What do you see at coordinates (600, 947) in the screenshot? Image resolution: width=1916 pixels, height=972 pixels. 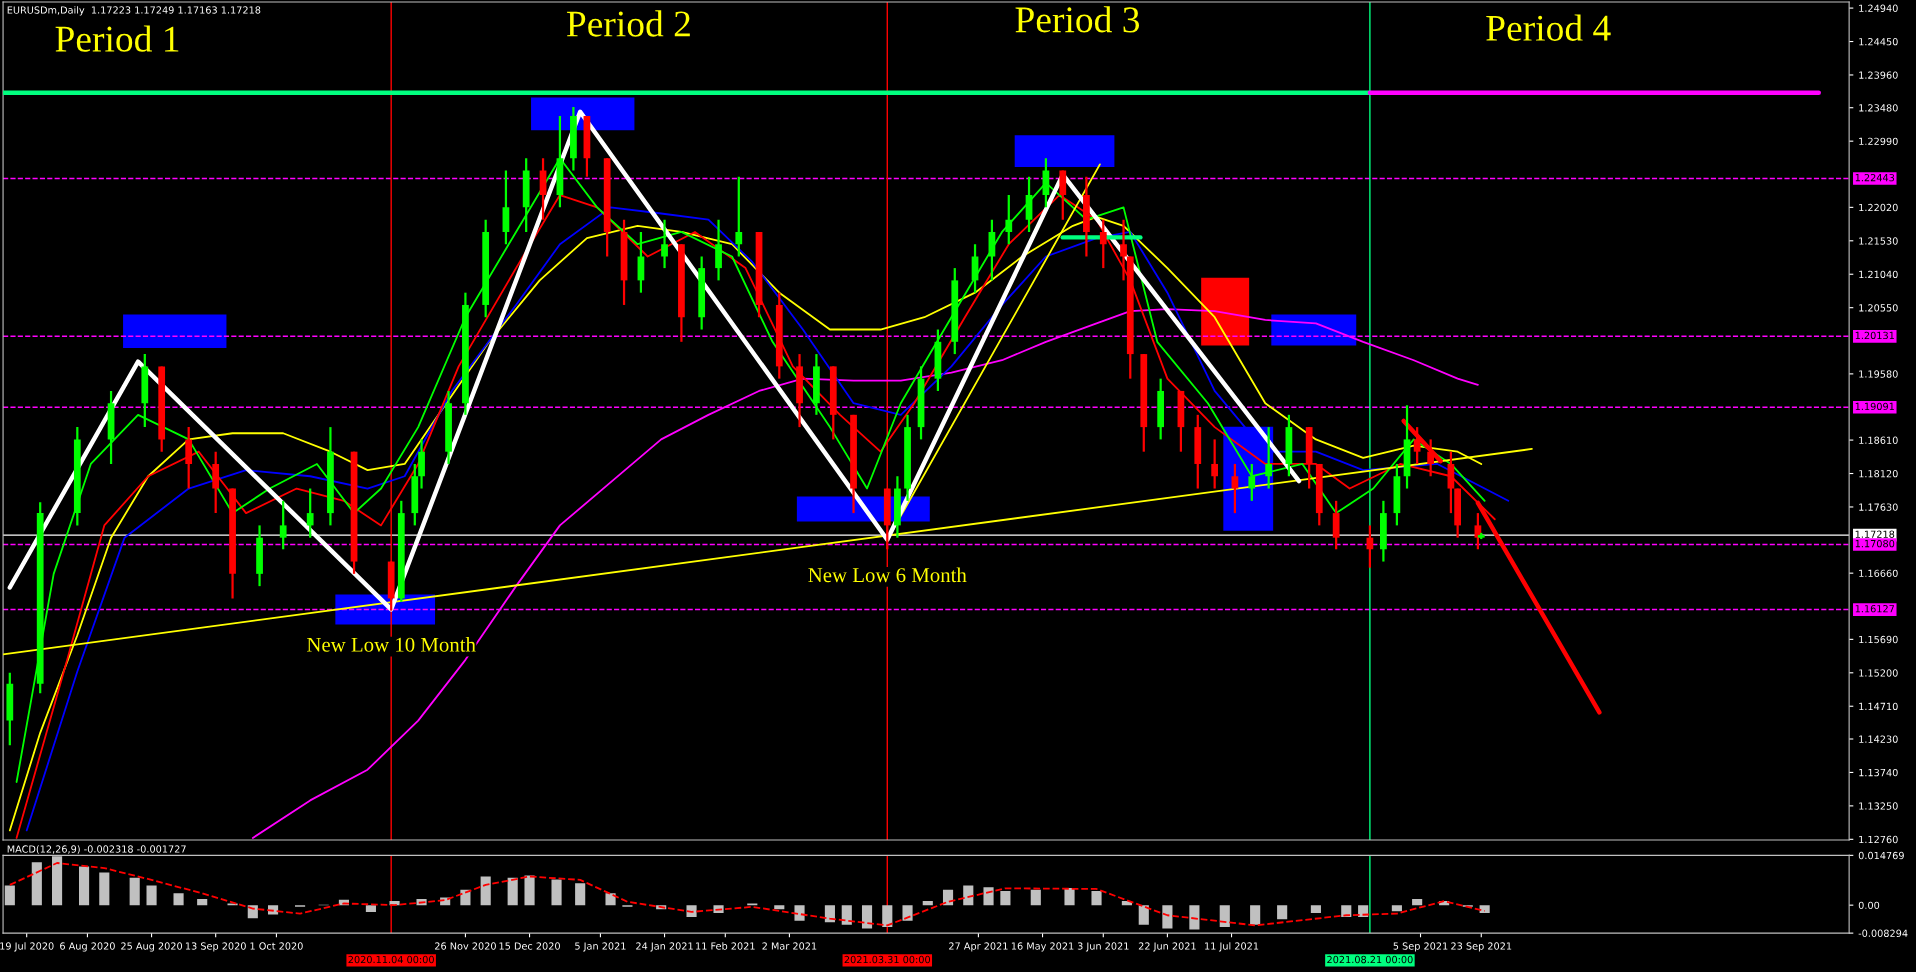 I see `x-tick-label: 5 Jan 2021` at bounding box center [600, 947].